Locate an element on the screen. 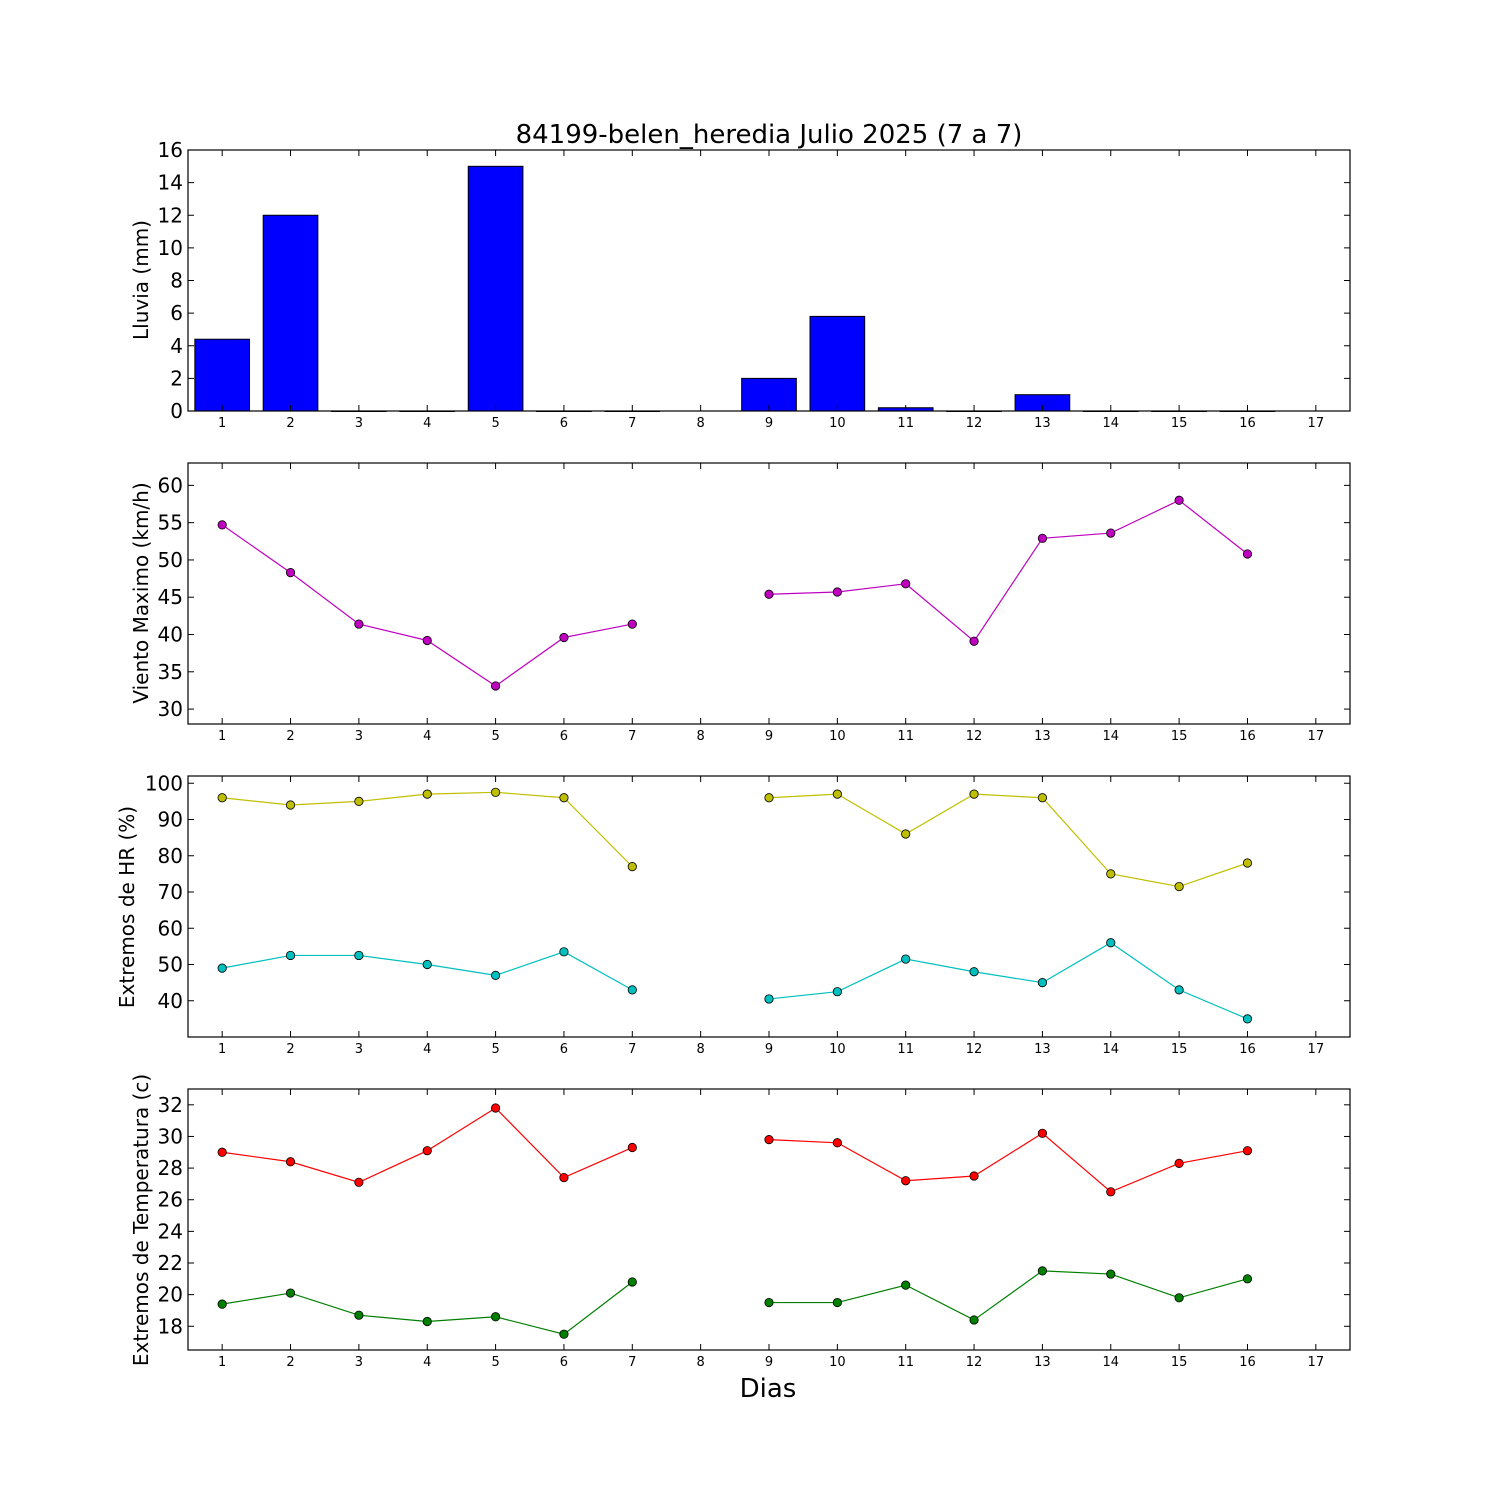  rain-y-tick-label: 14 is located at coordinates (170, 183).